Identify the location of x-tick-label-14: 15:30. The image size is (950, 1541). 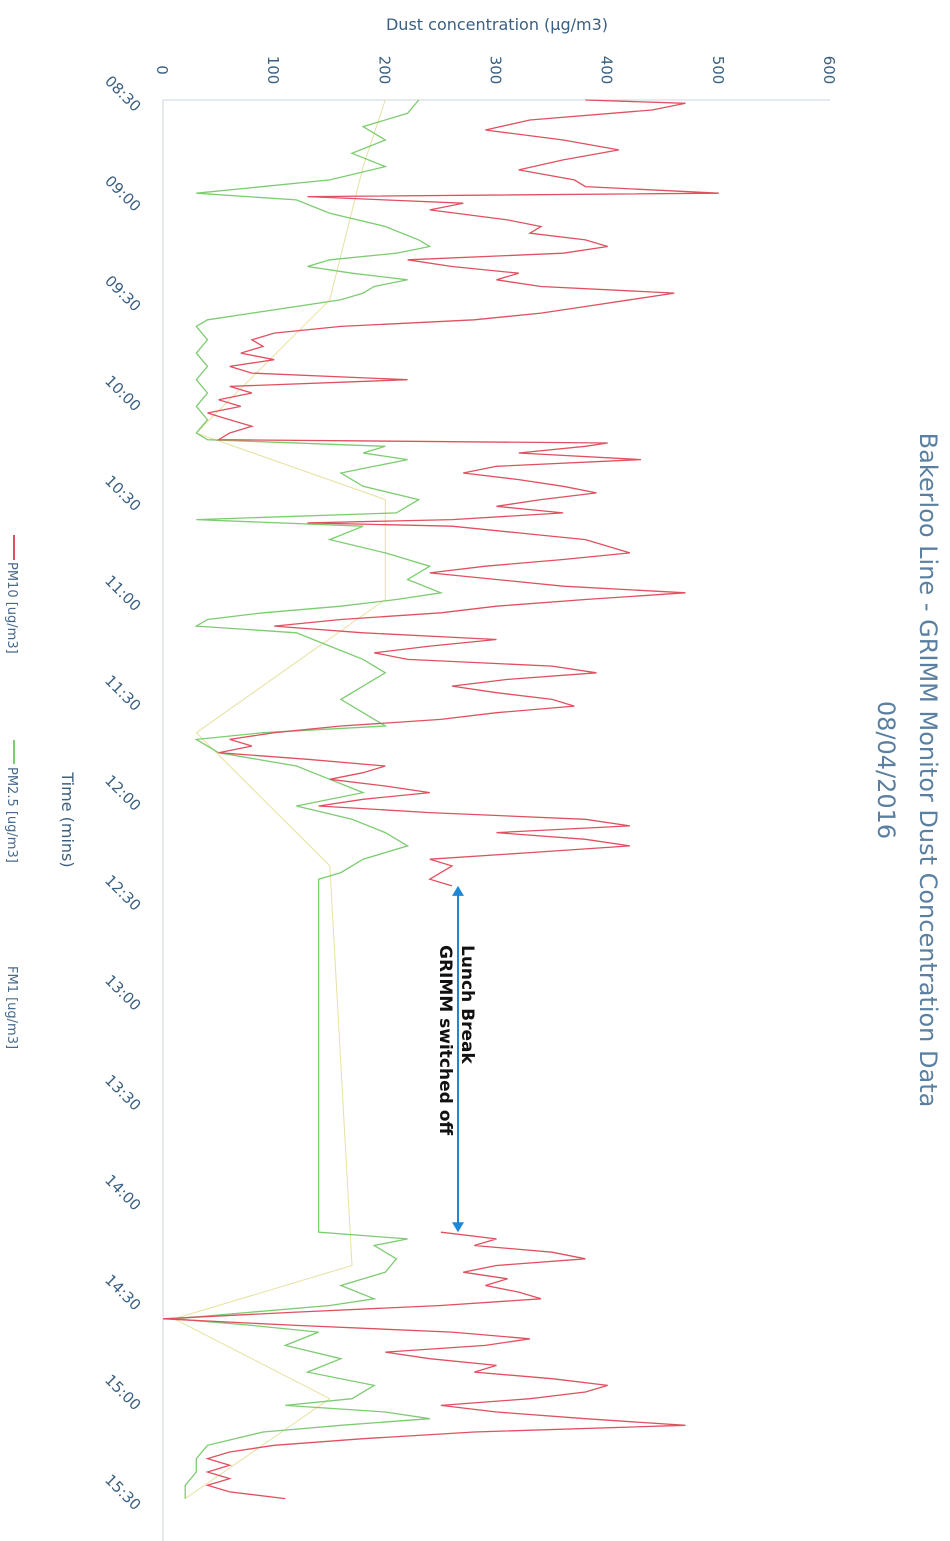
(122, 1492).